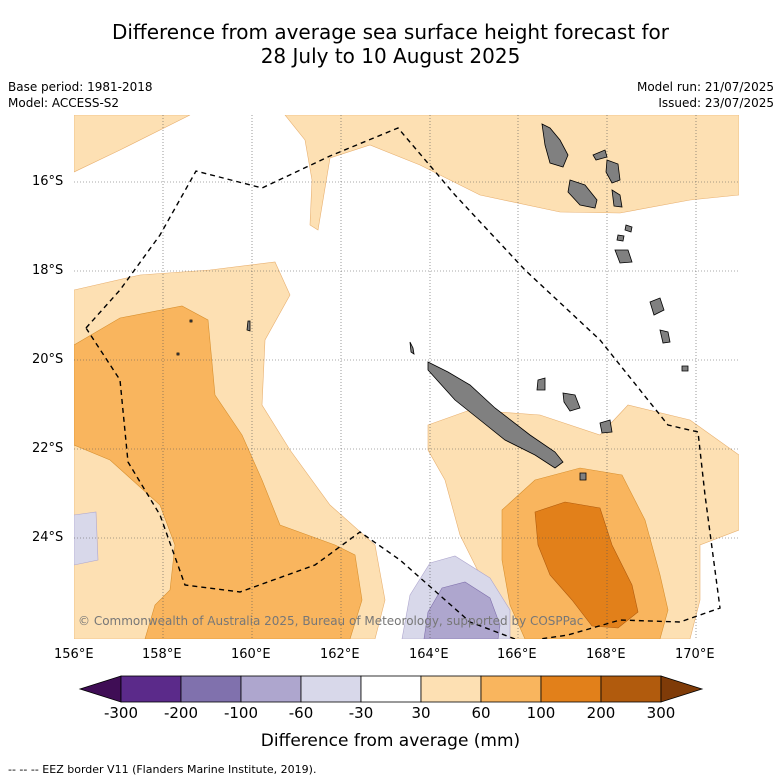 The width and height of the screenshot is (781, 781). Describe the element at coordinates (682, 689) in the screenshot. I see `colorbar-extension-high` at that location.